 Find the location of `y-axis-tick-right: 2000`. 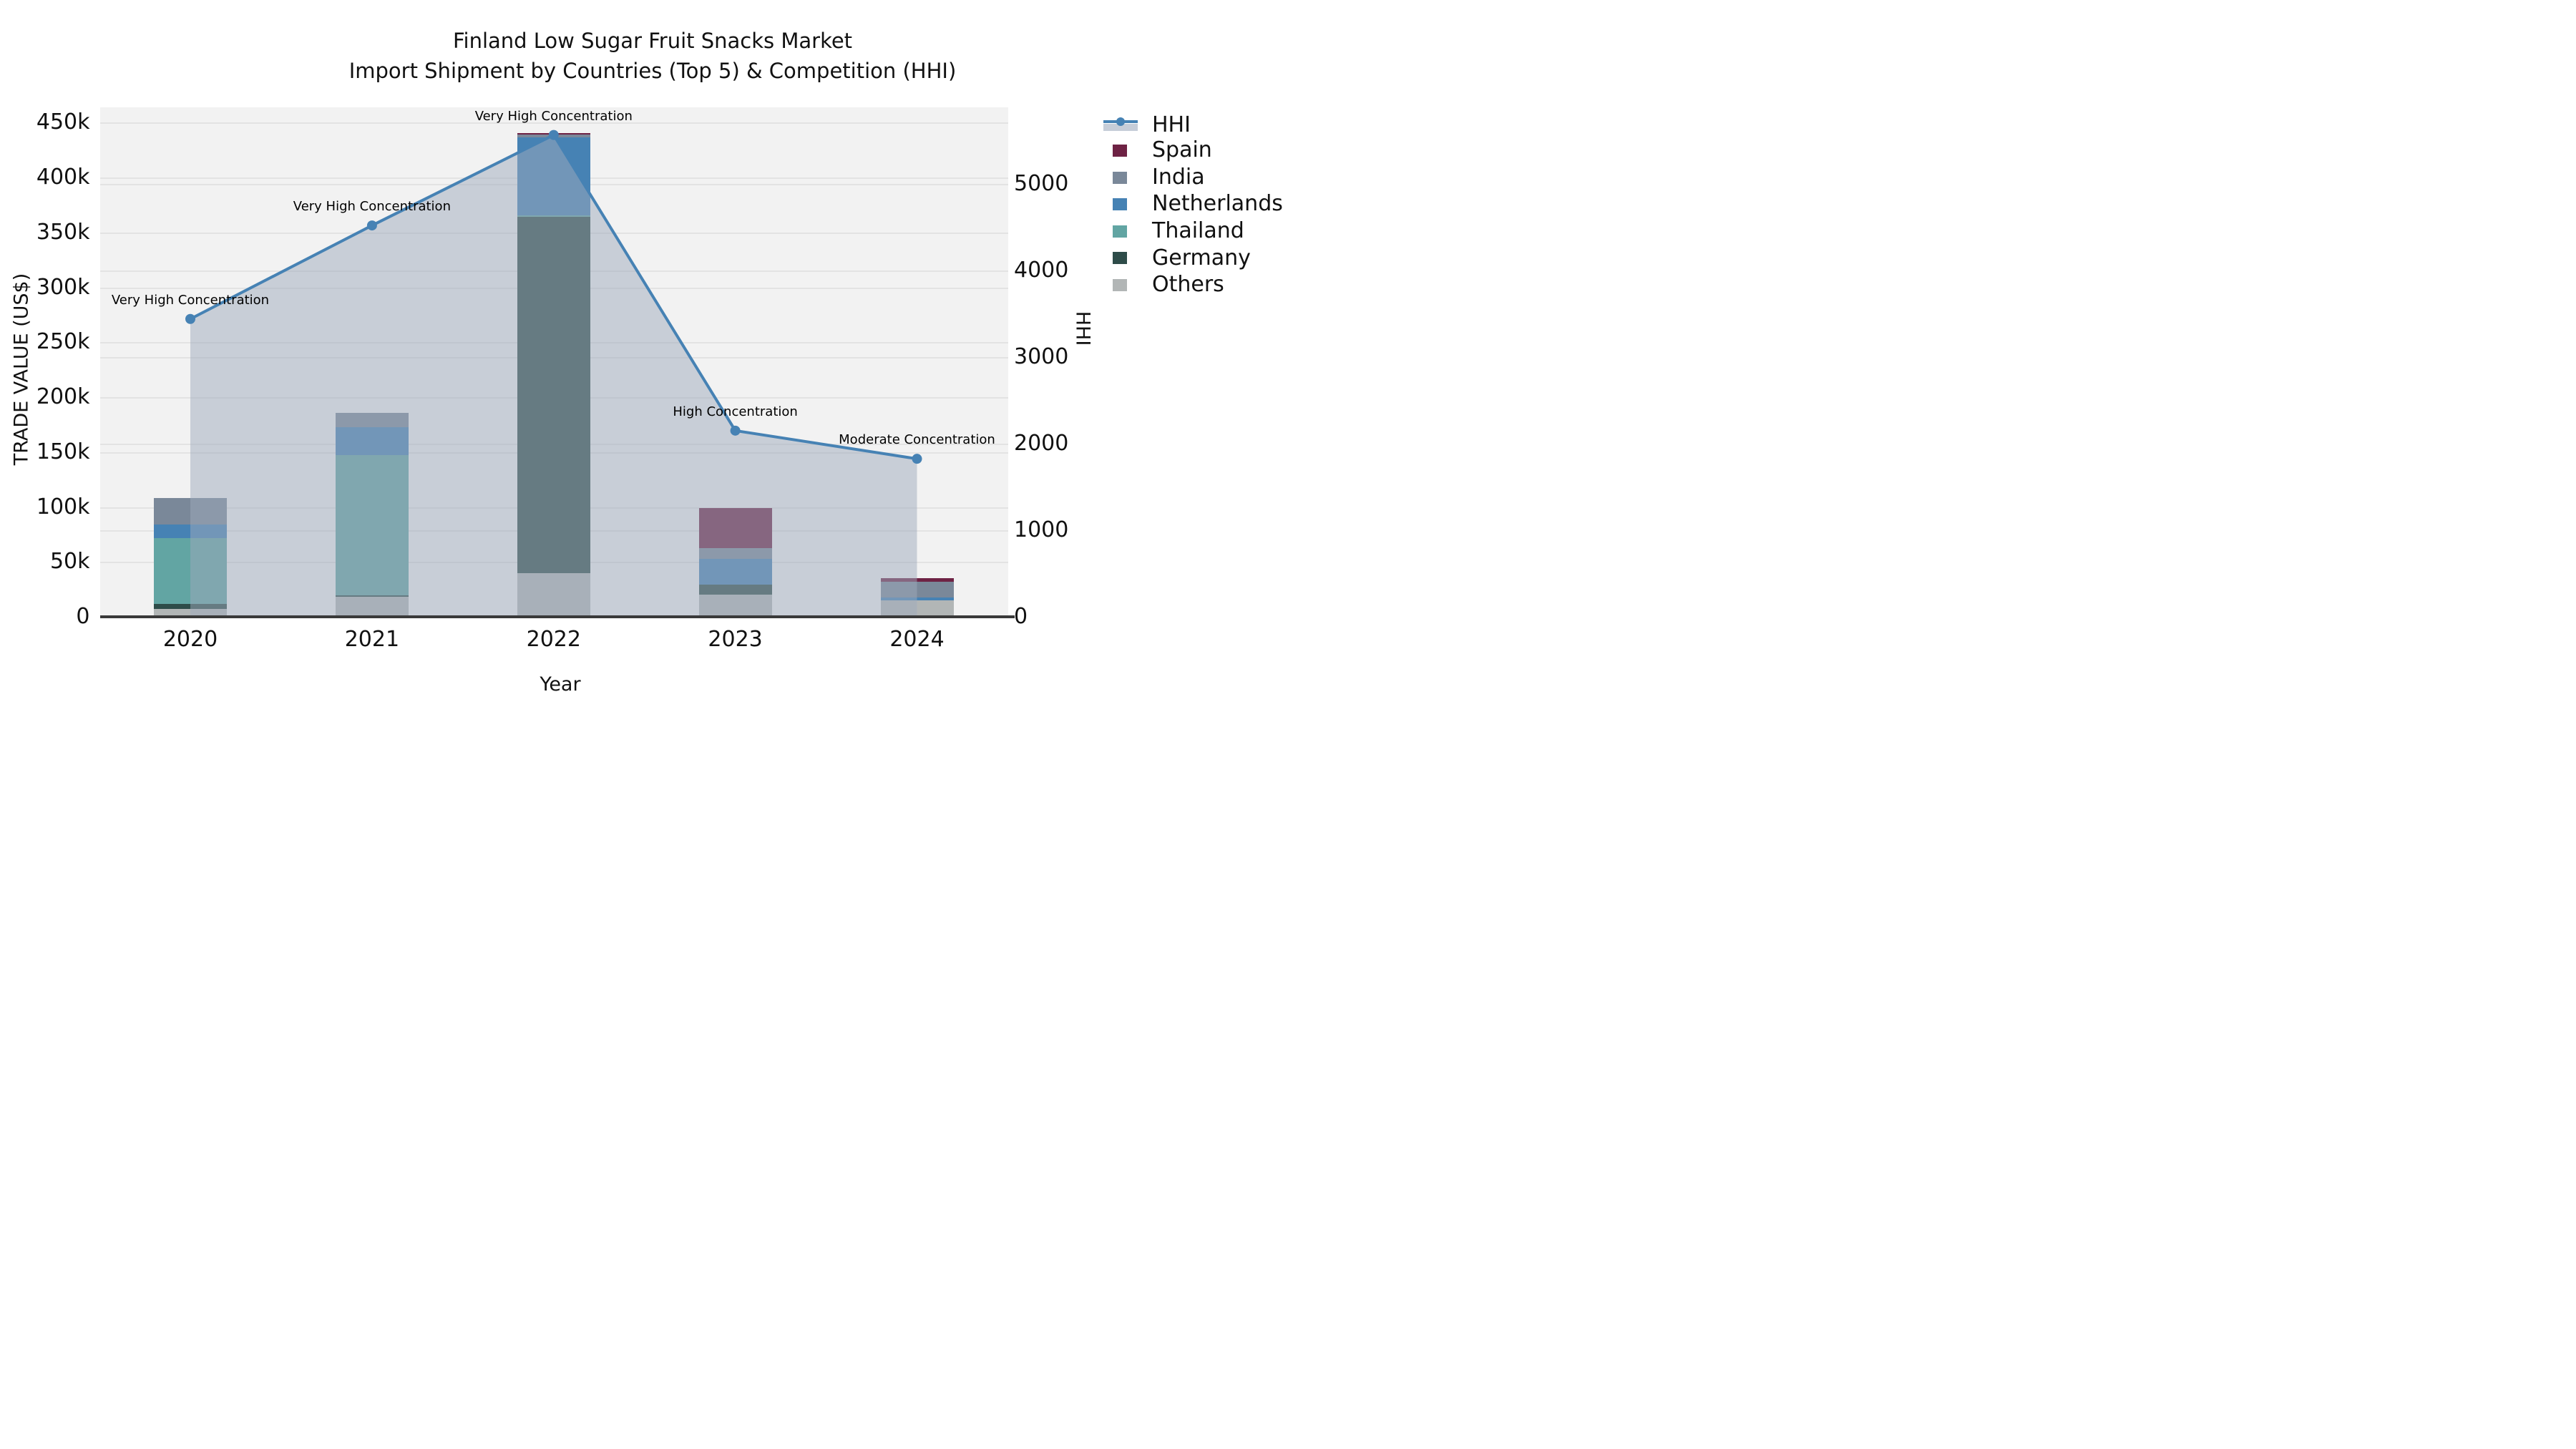

y-axis-tick-right: 2000 is located at coordinates (1041, 443).